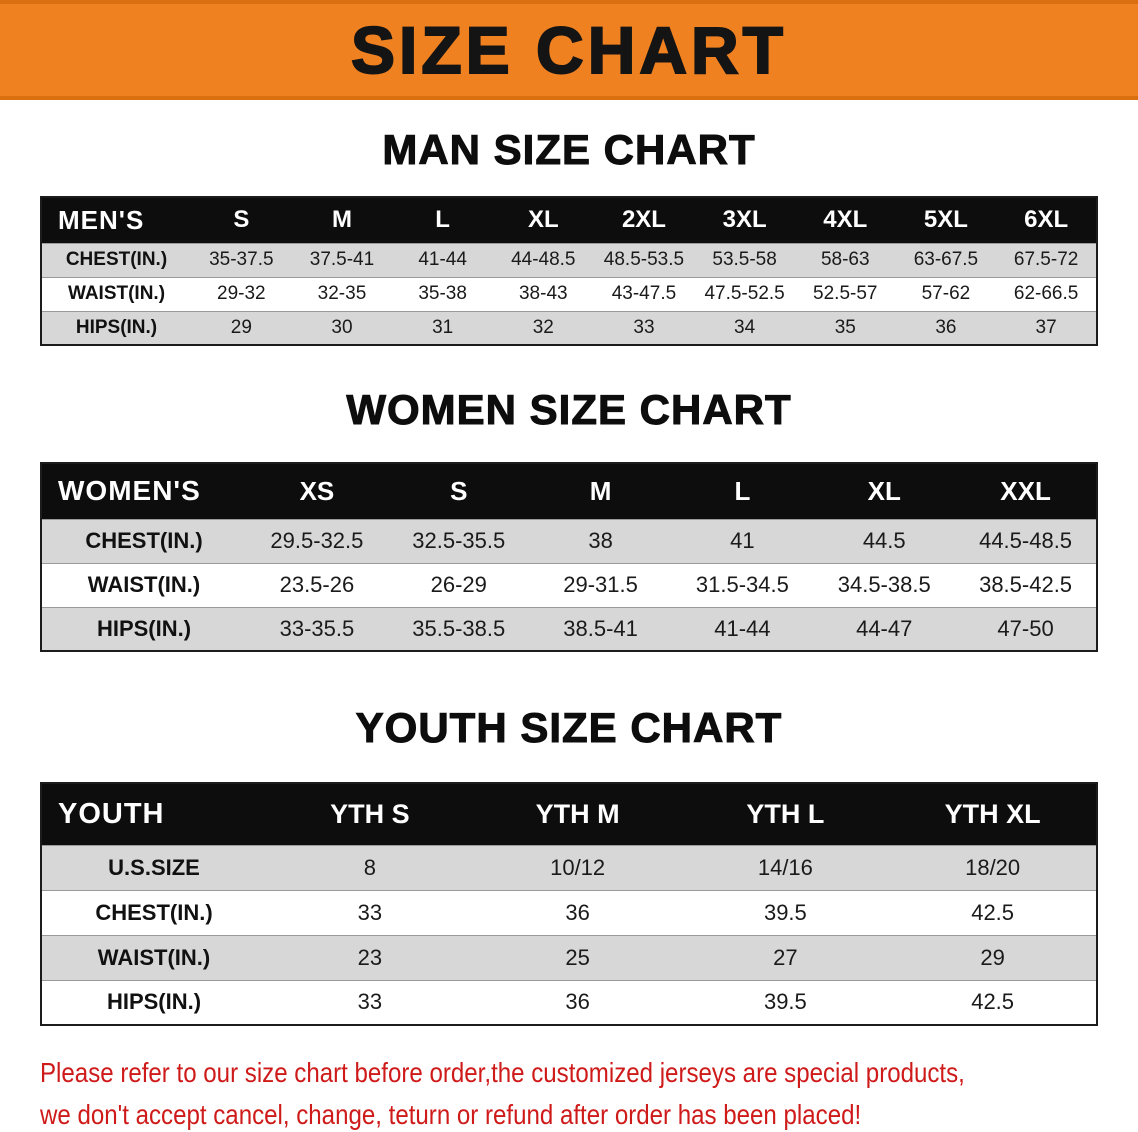 The height and width of the screenshot is (1132, 1138). Describe the element at coordinates (569, 410) in the screenshot. I see `women-section-heading: WOMEN SIZE CHART` at that location.